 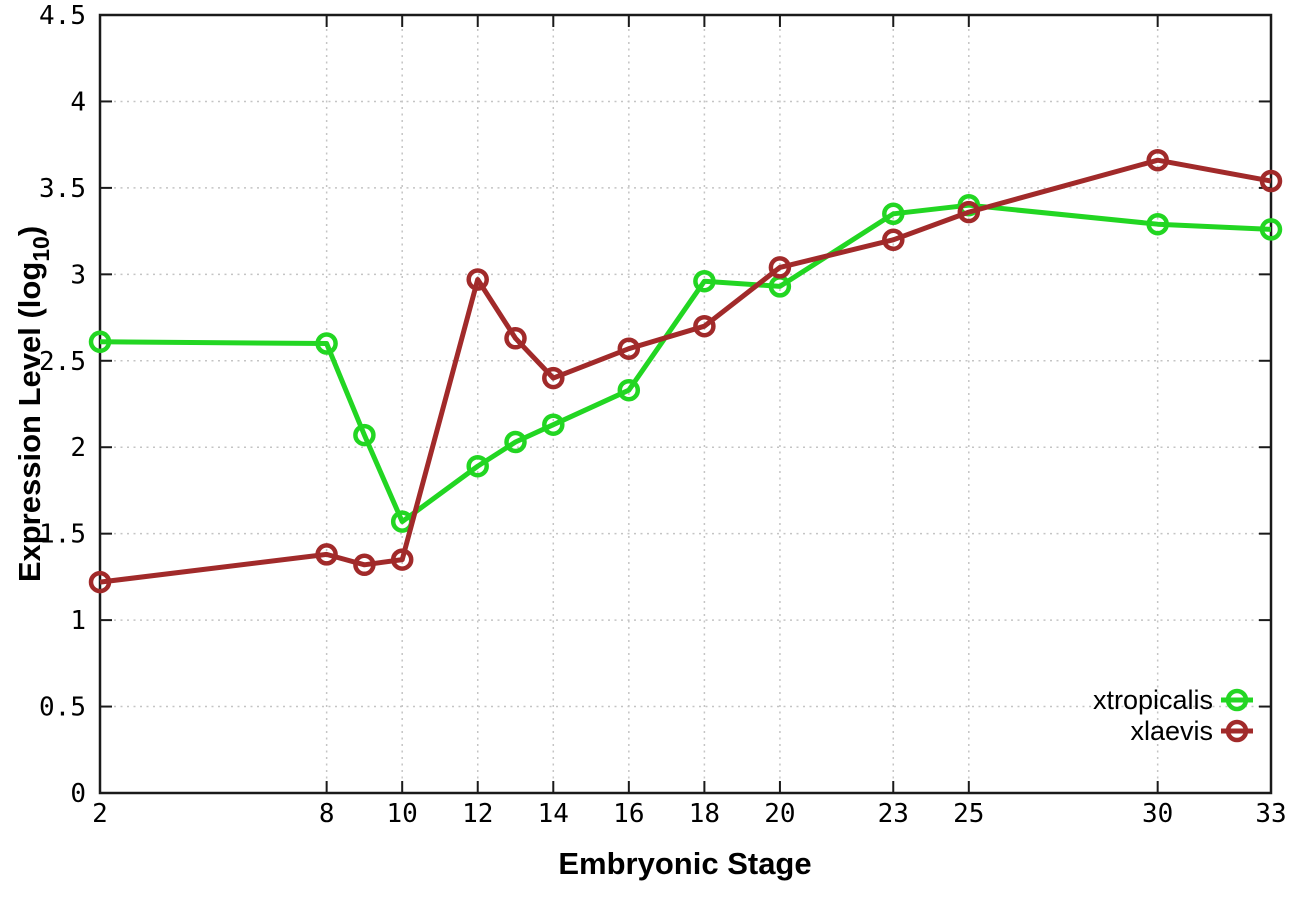 I want to click on y-tick-label: 1.5, so click(x=62, y=535).